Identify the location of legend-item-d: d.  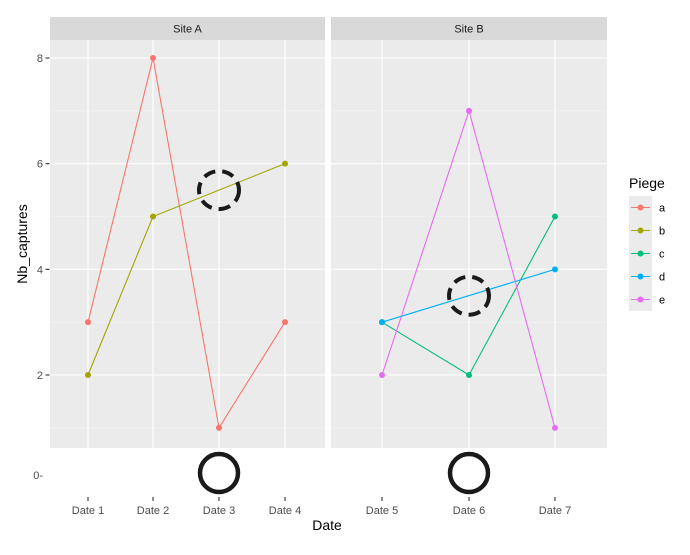
(647, 276).